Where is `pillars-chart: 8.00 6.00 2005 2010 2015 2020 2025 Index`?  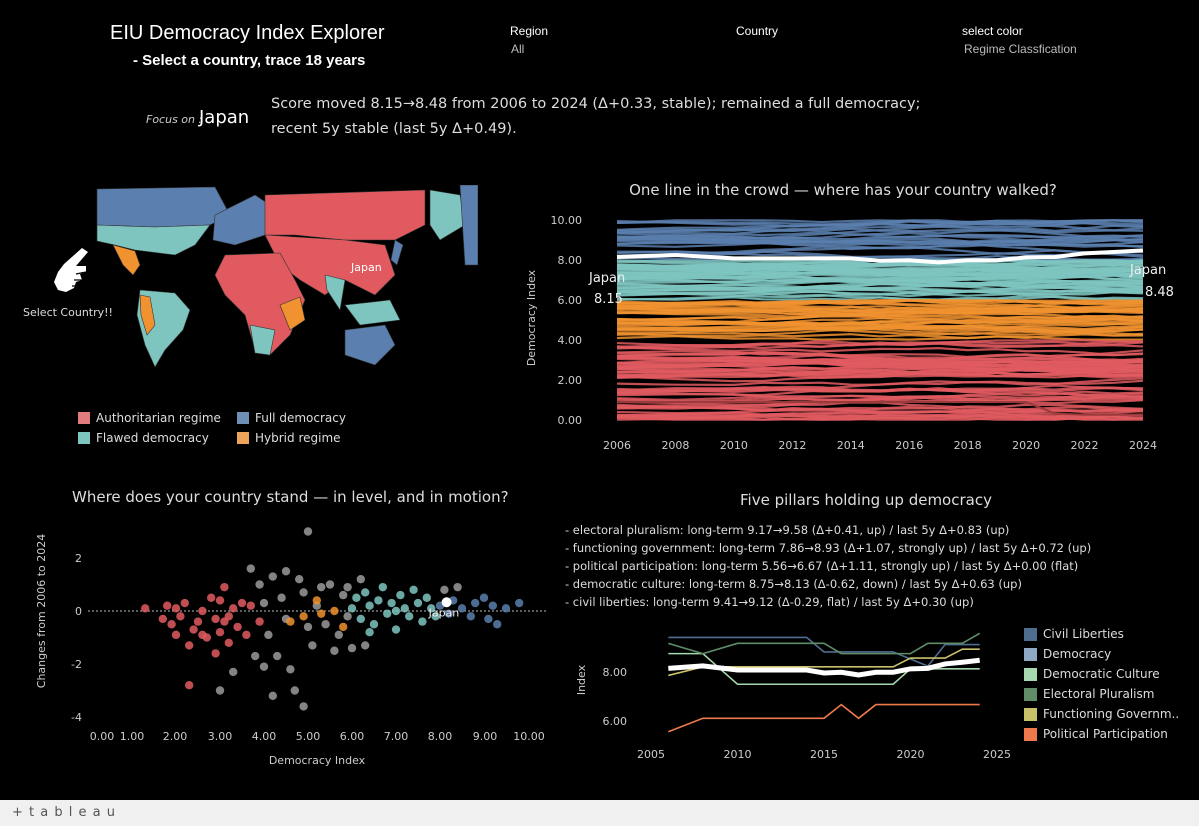 pillars-chart: 8.00 6.00 2005 2010 2015 2020 2025 Index is located at coordinates (790, 690).